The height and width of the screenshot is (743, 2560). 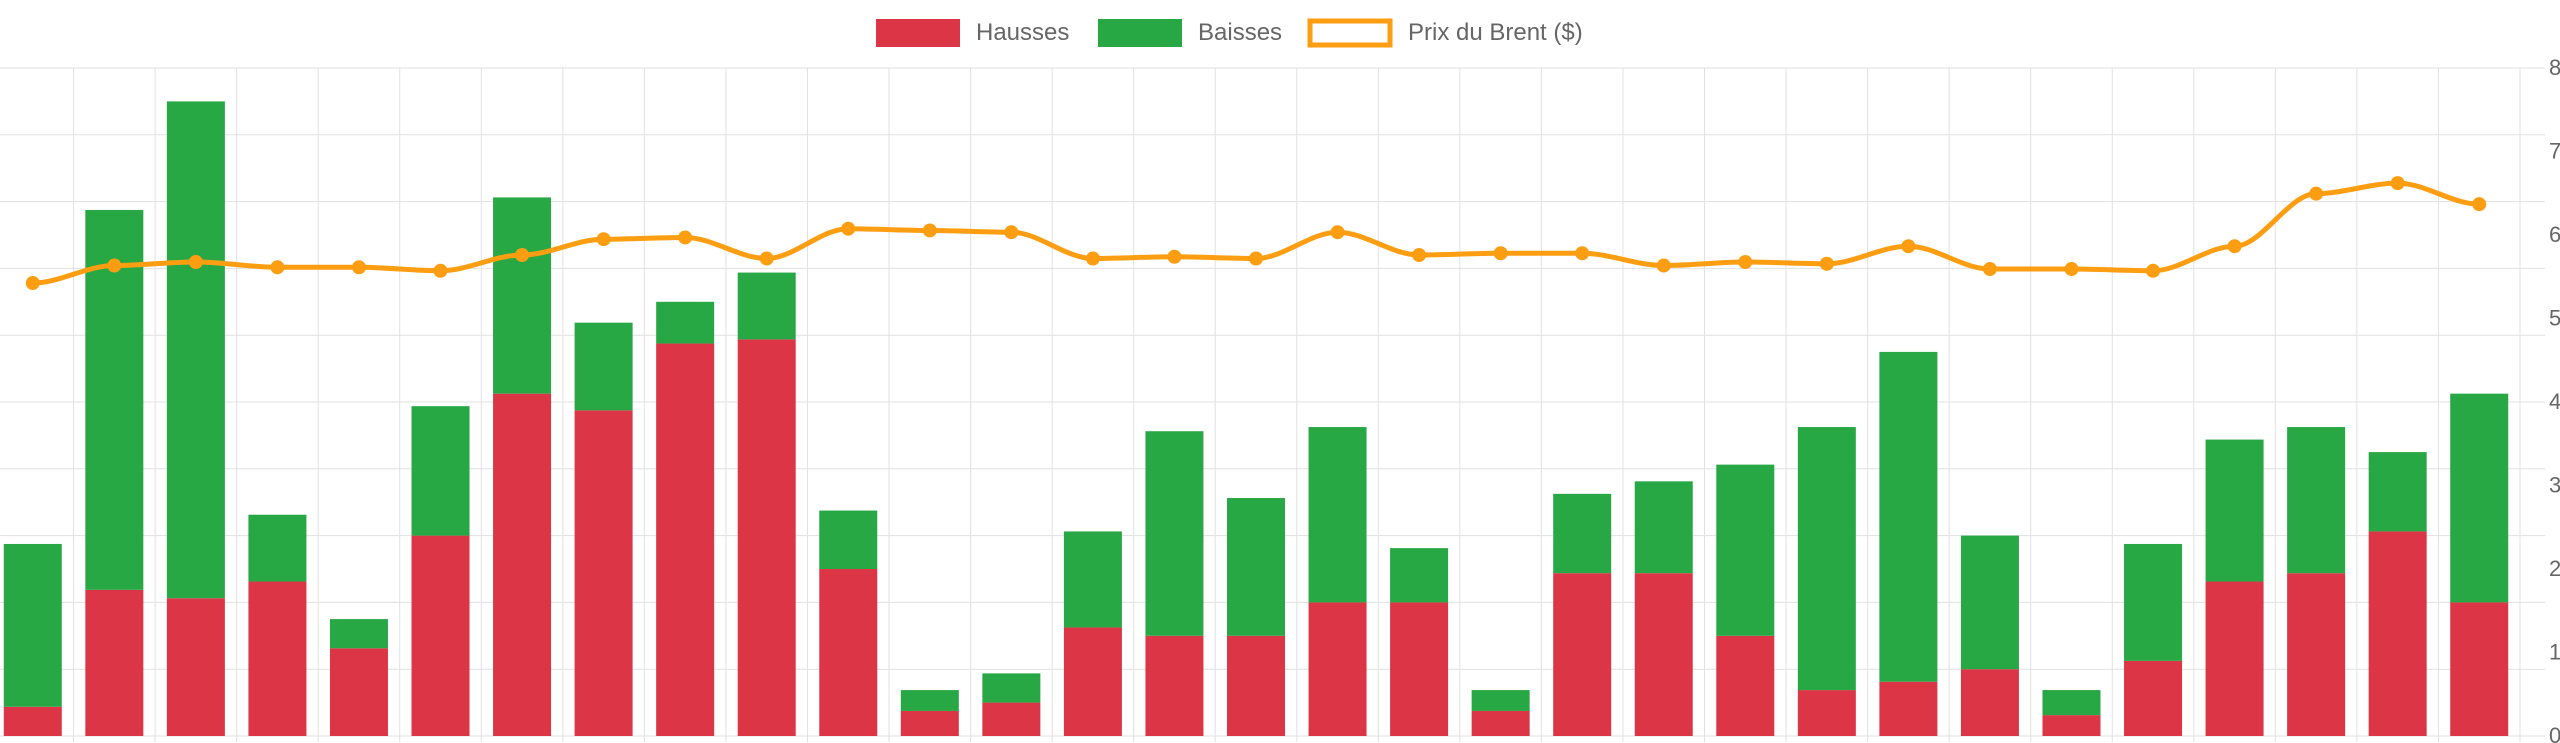 What do you see at coordinates (2554, 318) in the screenshot?
I see `y-axis-tick-label: 5` at bounding box center [2554, 318].